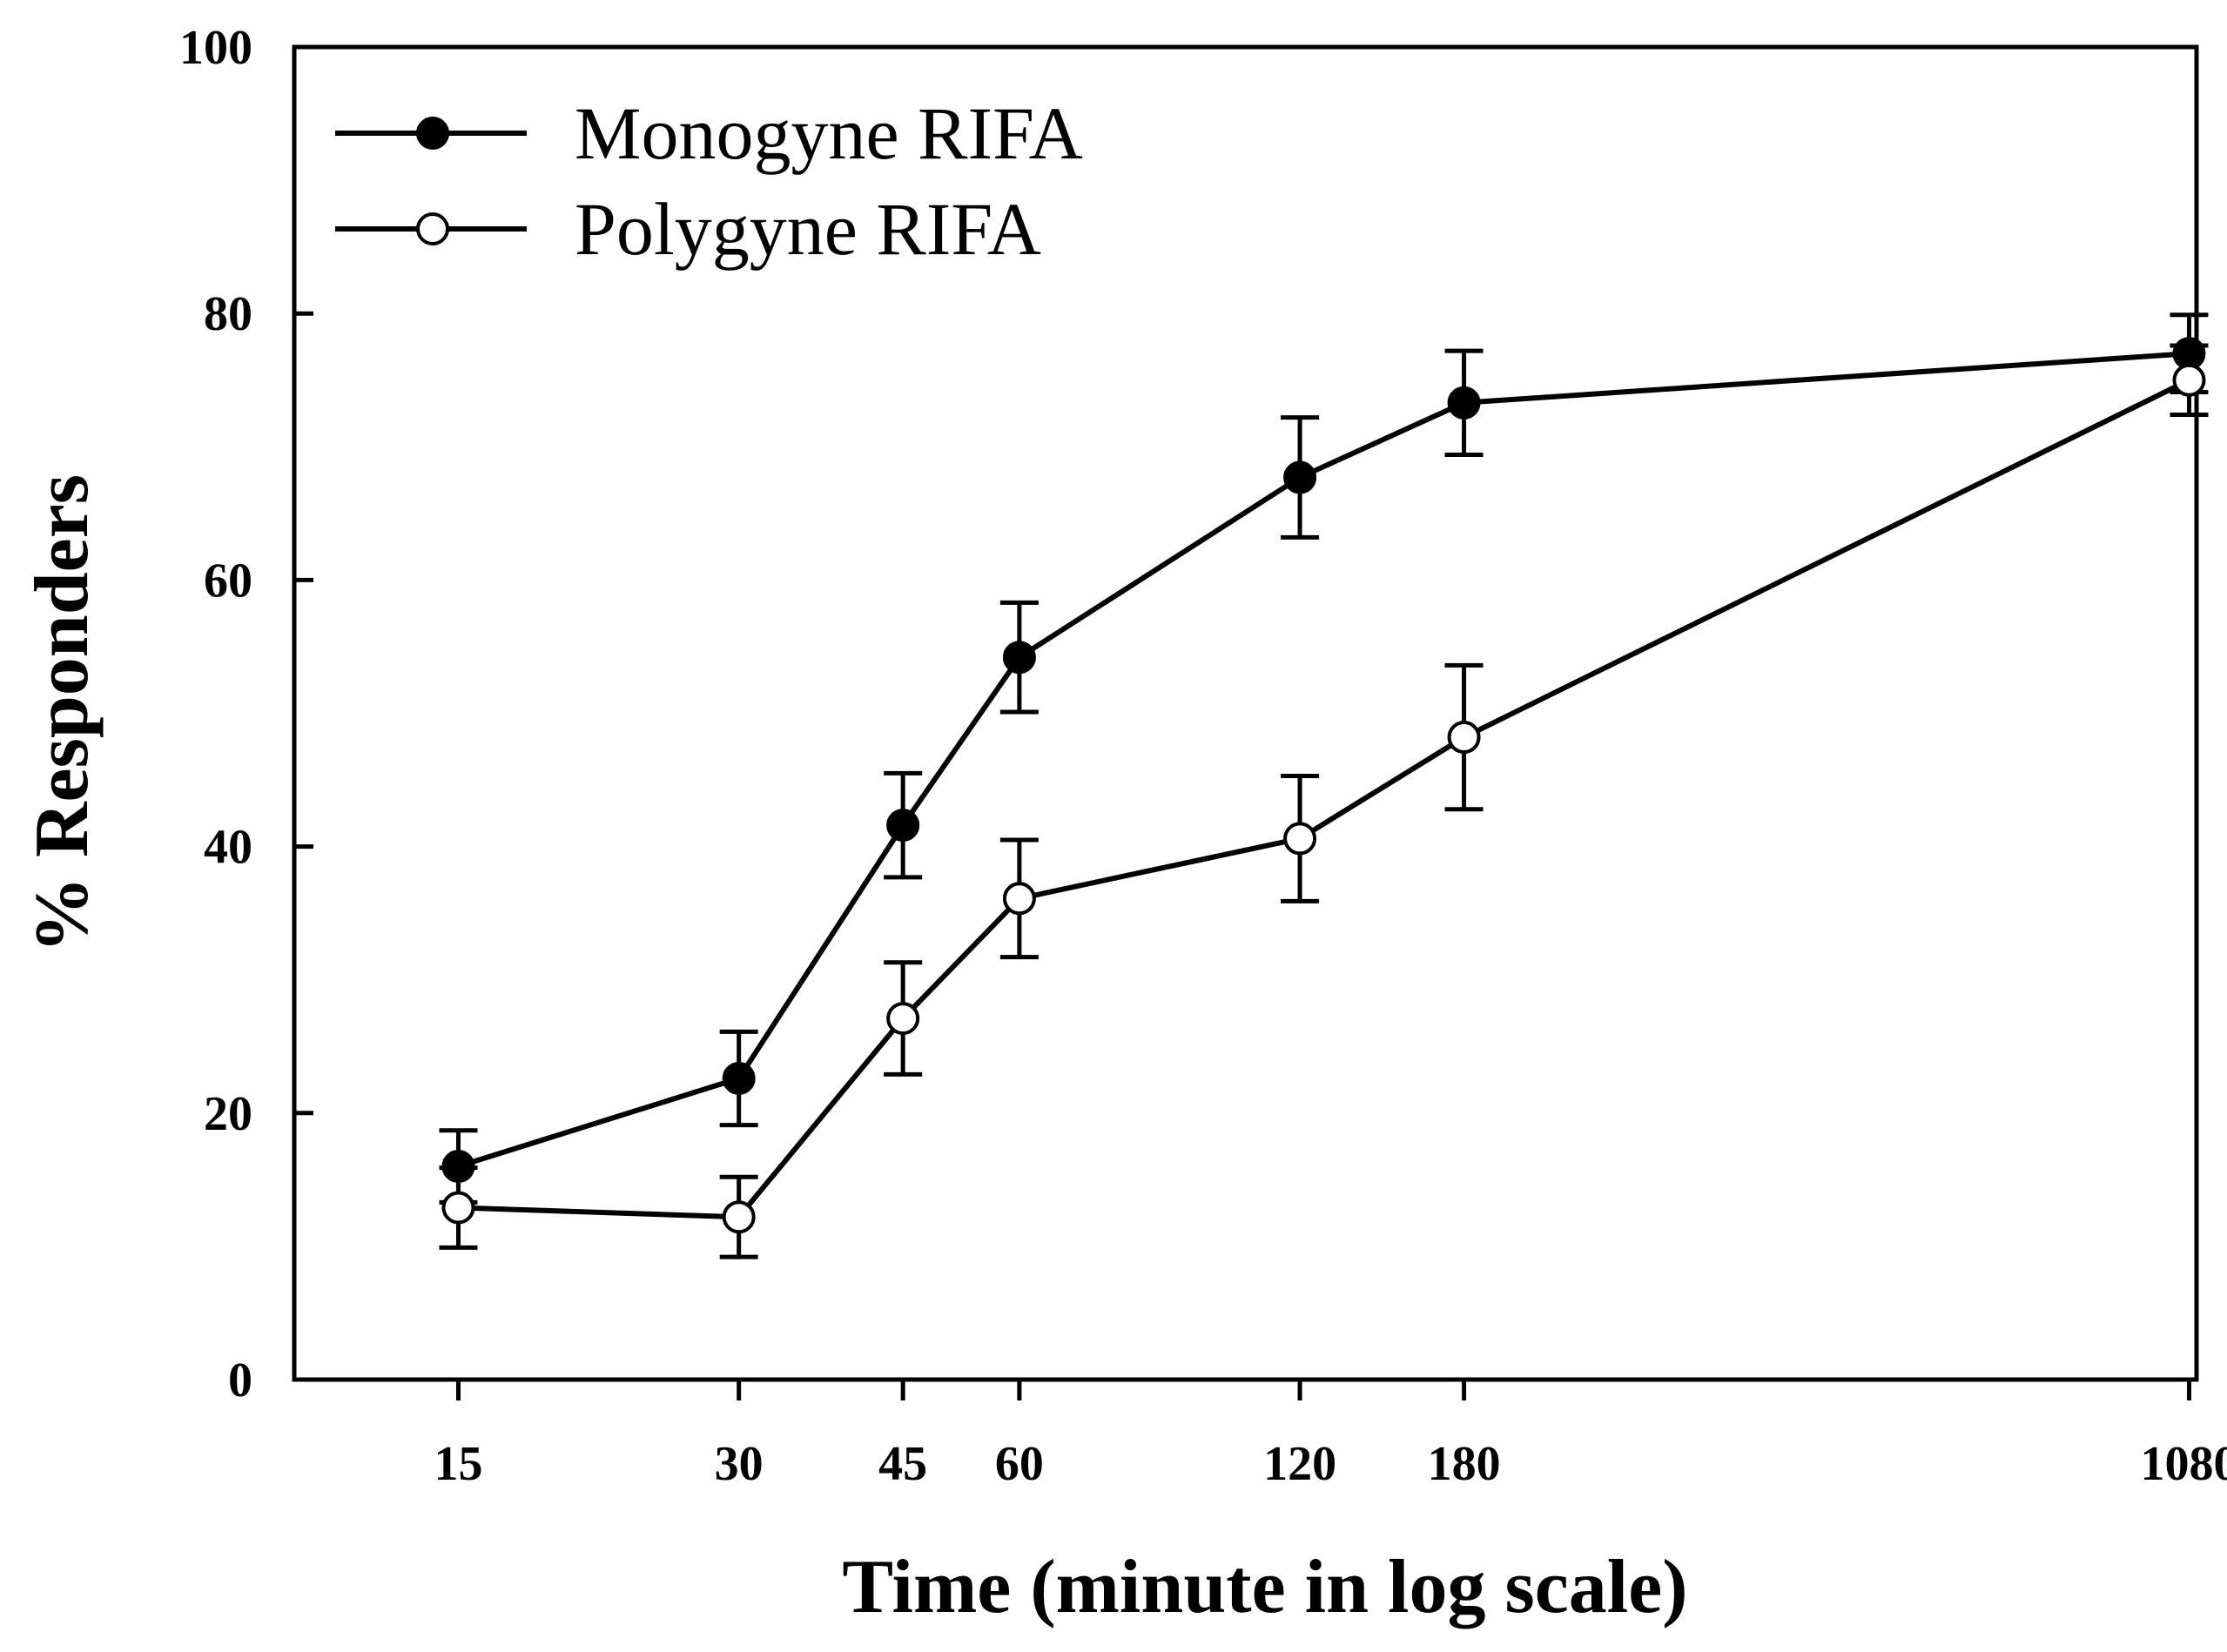  I want to click on y-tick-label: 0, so click(240, 1380).